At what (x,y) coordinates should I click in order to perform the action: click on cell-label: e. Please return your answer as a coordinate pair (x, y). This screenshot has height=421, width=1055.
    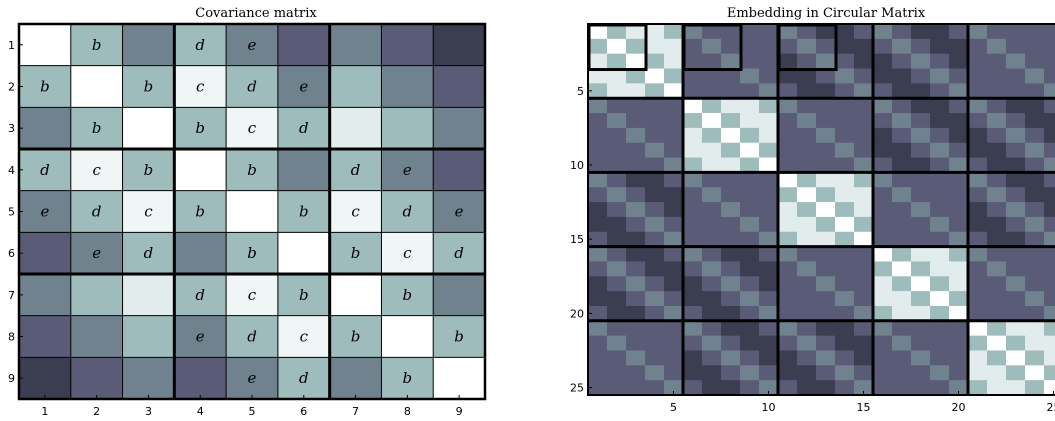
    Looking at the image, I should click on (252, 45).